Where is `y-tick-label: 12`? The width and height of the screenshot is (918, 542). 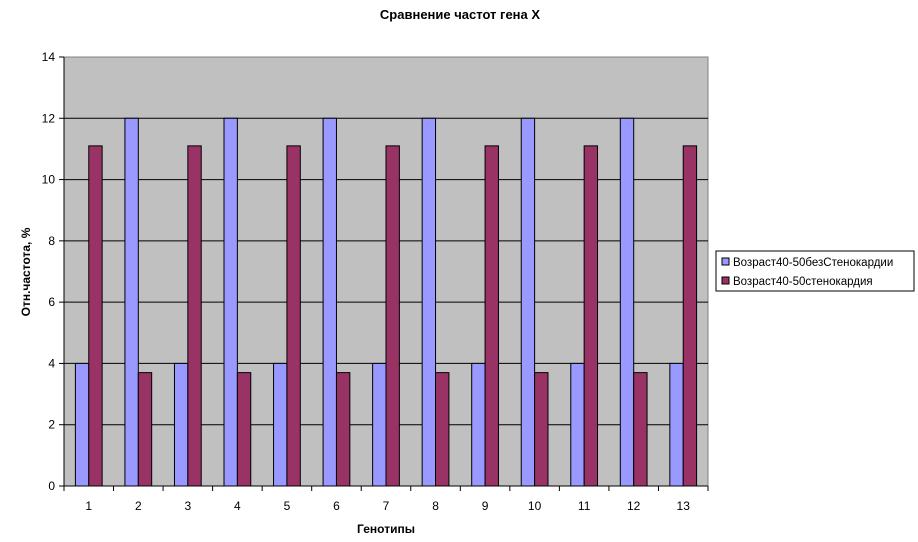 y-tick-label: 12 is located at coordinates (49, 118).